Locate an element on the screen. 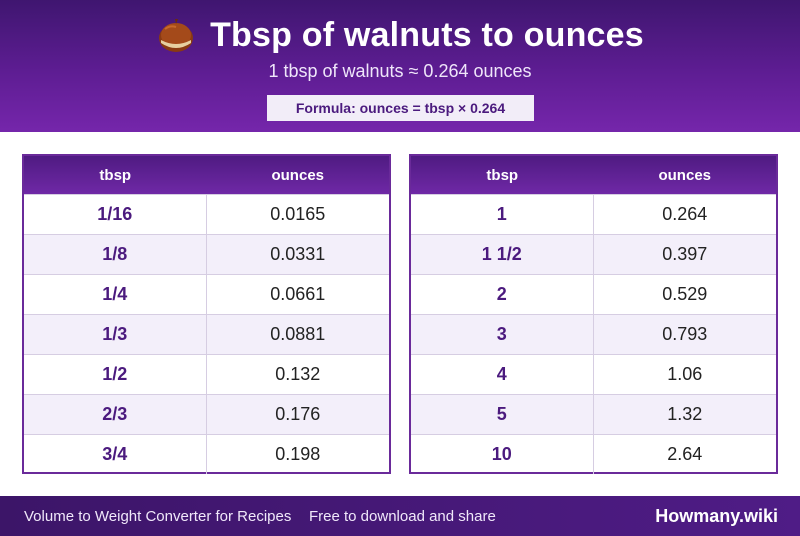  table-row: 2/3 0.176 is located at coordinates (206, 414).